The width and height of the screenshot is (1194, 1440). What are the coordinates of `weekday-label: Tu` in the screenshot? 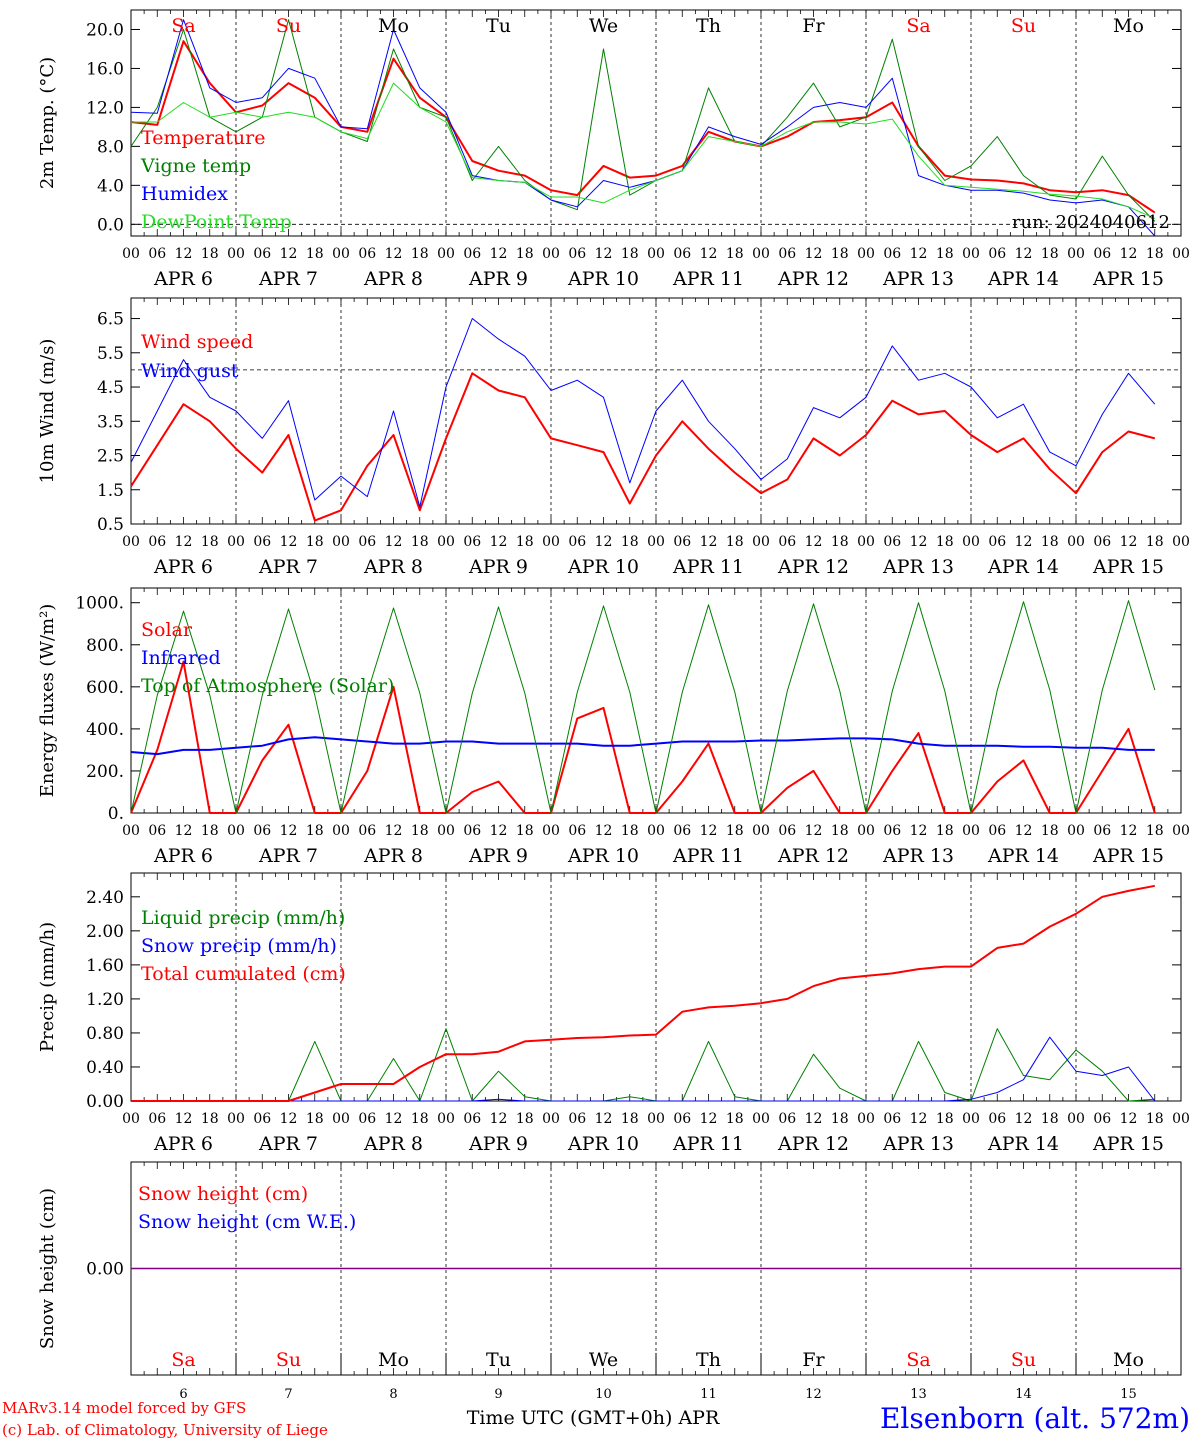 It's located at (498, 26).